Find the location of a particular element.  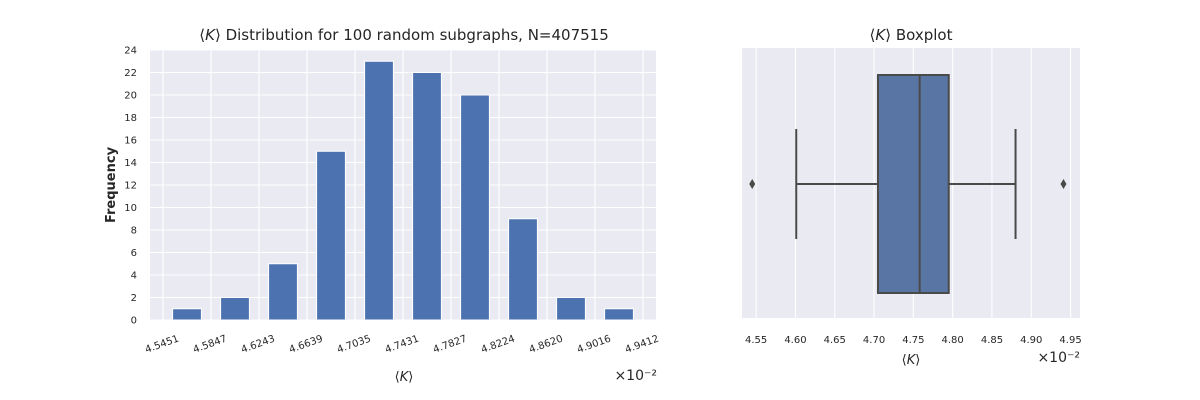

histogram-y-tick-label: 22 is located at coordinates (130, 73).